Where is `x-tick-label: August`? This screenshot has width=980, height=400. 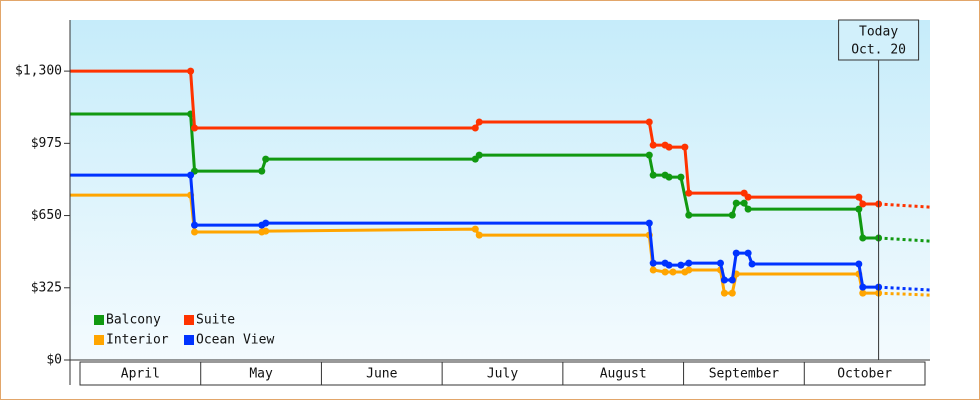 x-tick-label: August is located at coordinates (623, 374).